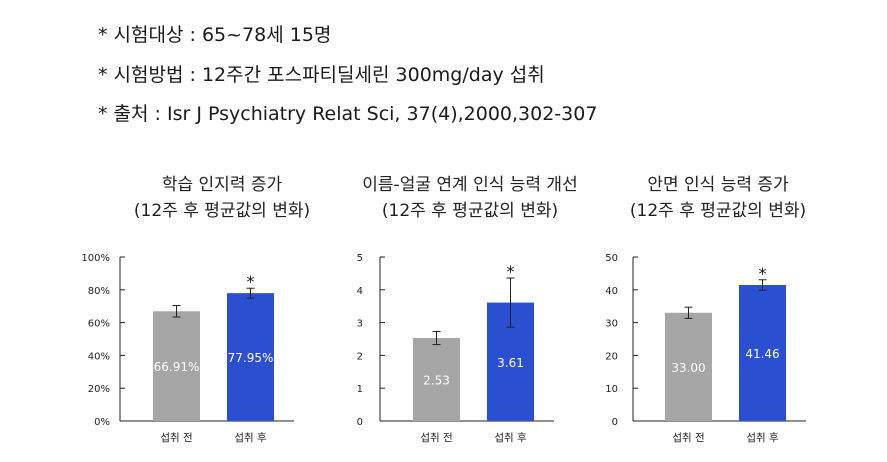  Describe the element at coordinates (99, 324) in the screenshot. I see `chart-1-y-tick-label: 60%` at that location.